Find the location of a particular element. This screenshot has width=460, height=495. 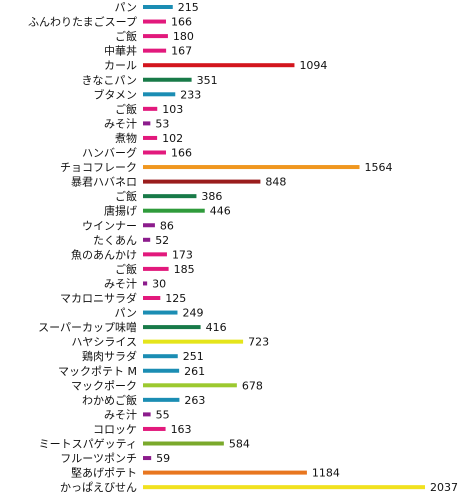

value-label: 263 is located at coordinates (194, 400).